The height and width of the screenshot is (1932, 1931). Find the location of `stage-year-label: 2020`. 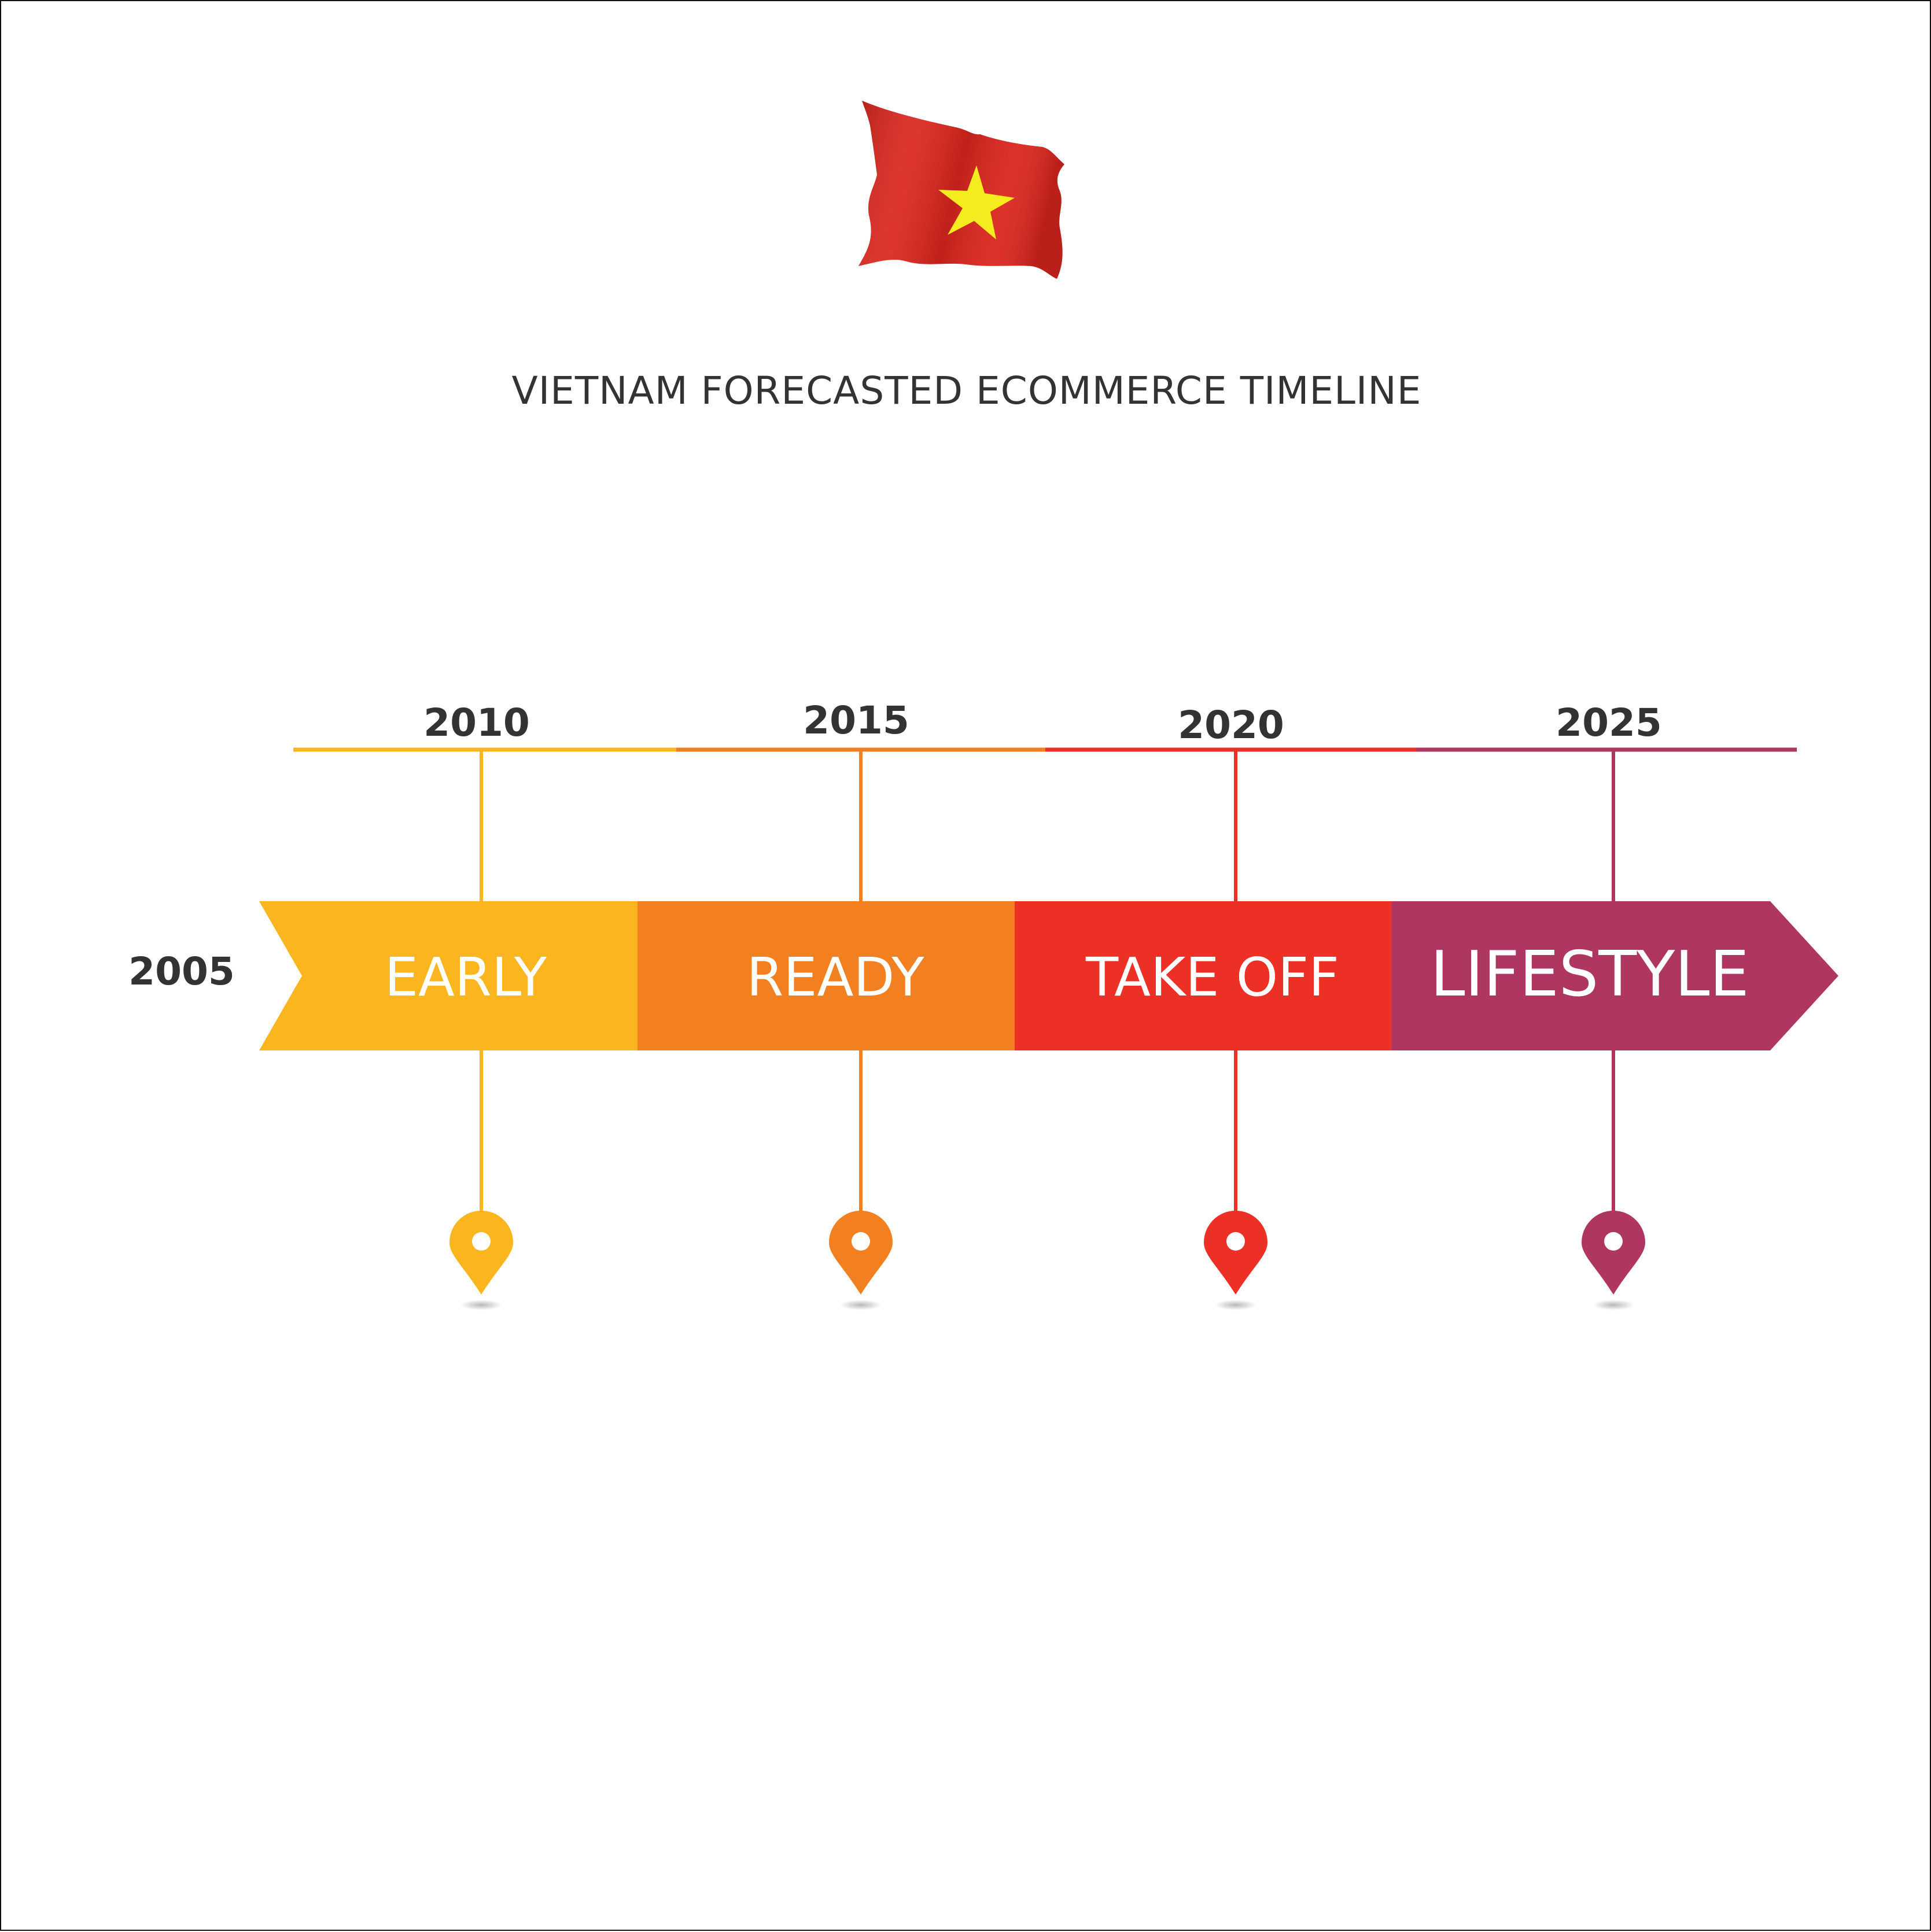

stage-year-label: 2020 is located at coordinates (1231, 725).